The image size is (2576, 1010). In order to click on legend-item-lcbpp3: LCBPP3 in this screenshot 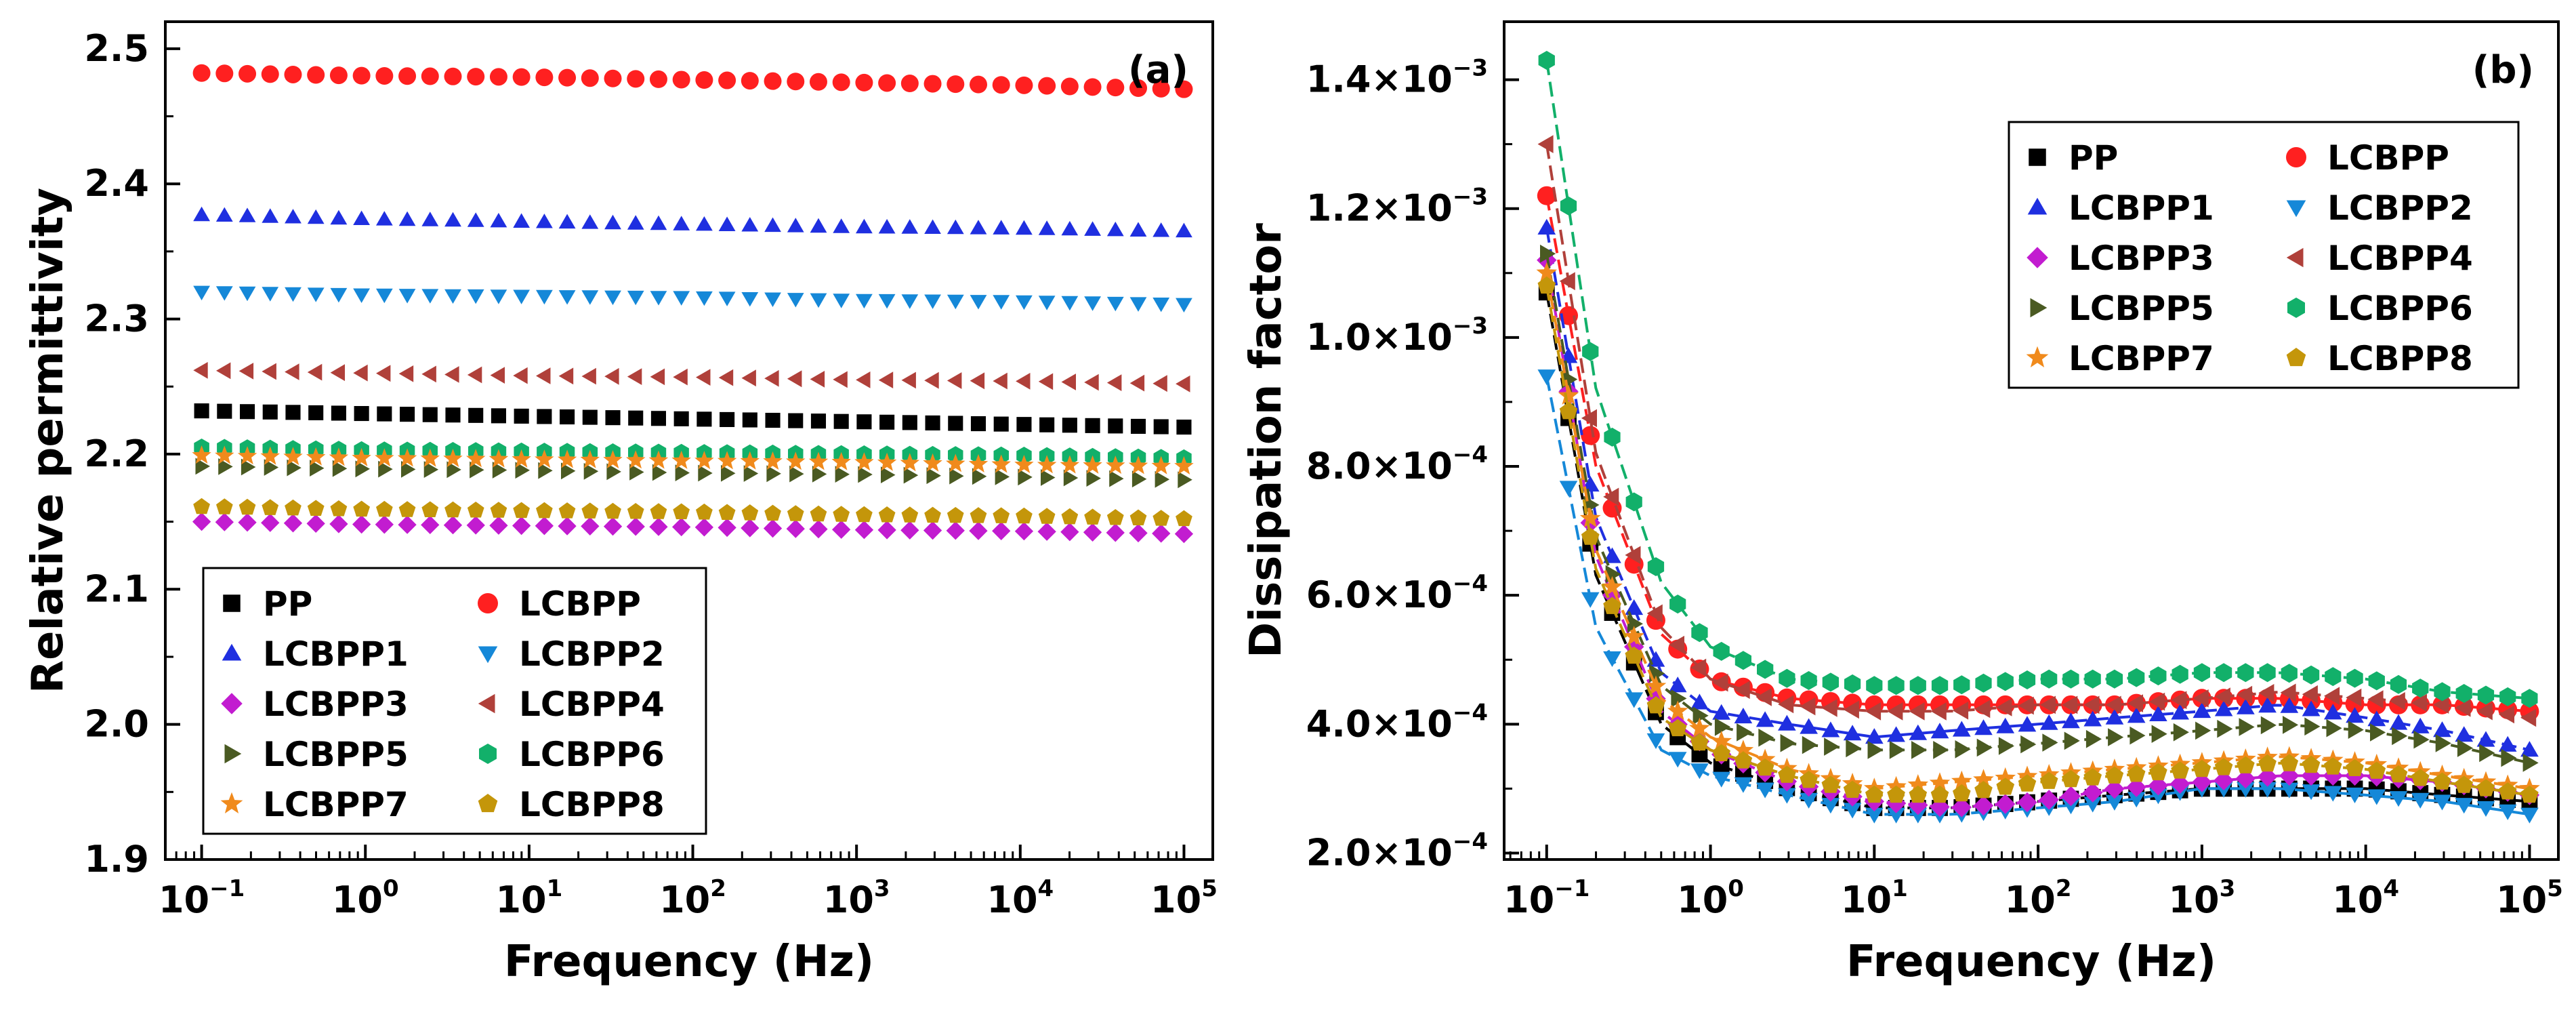, I will do `click(315, 704)`.